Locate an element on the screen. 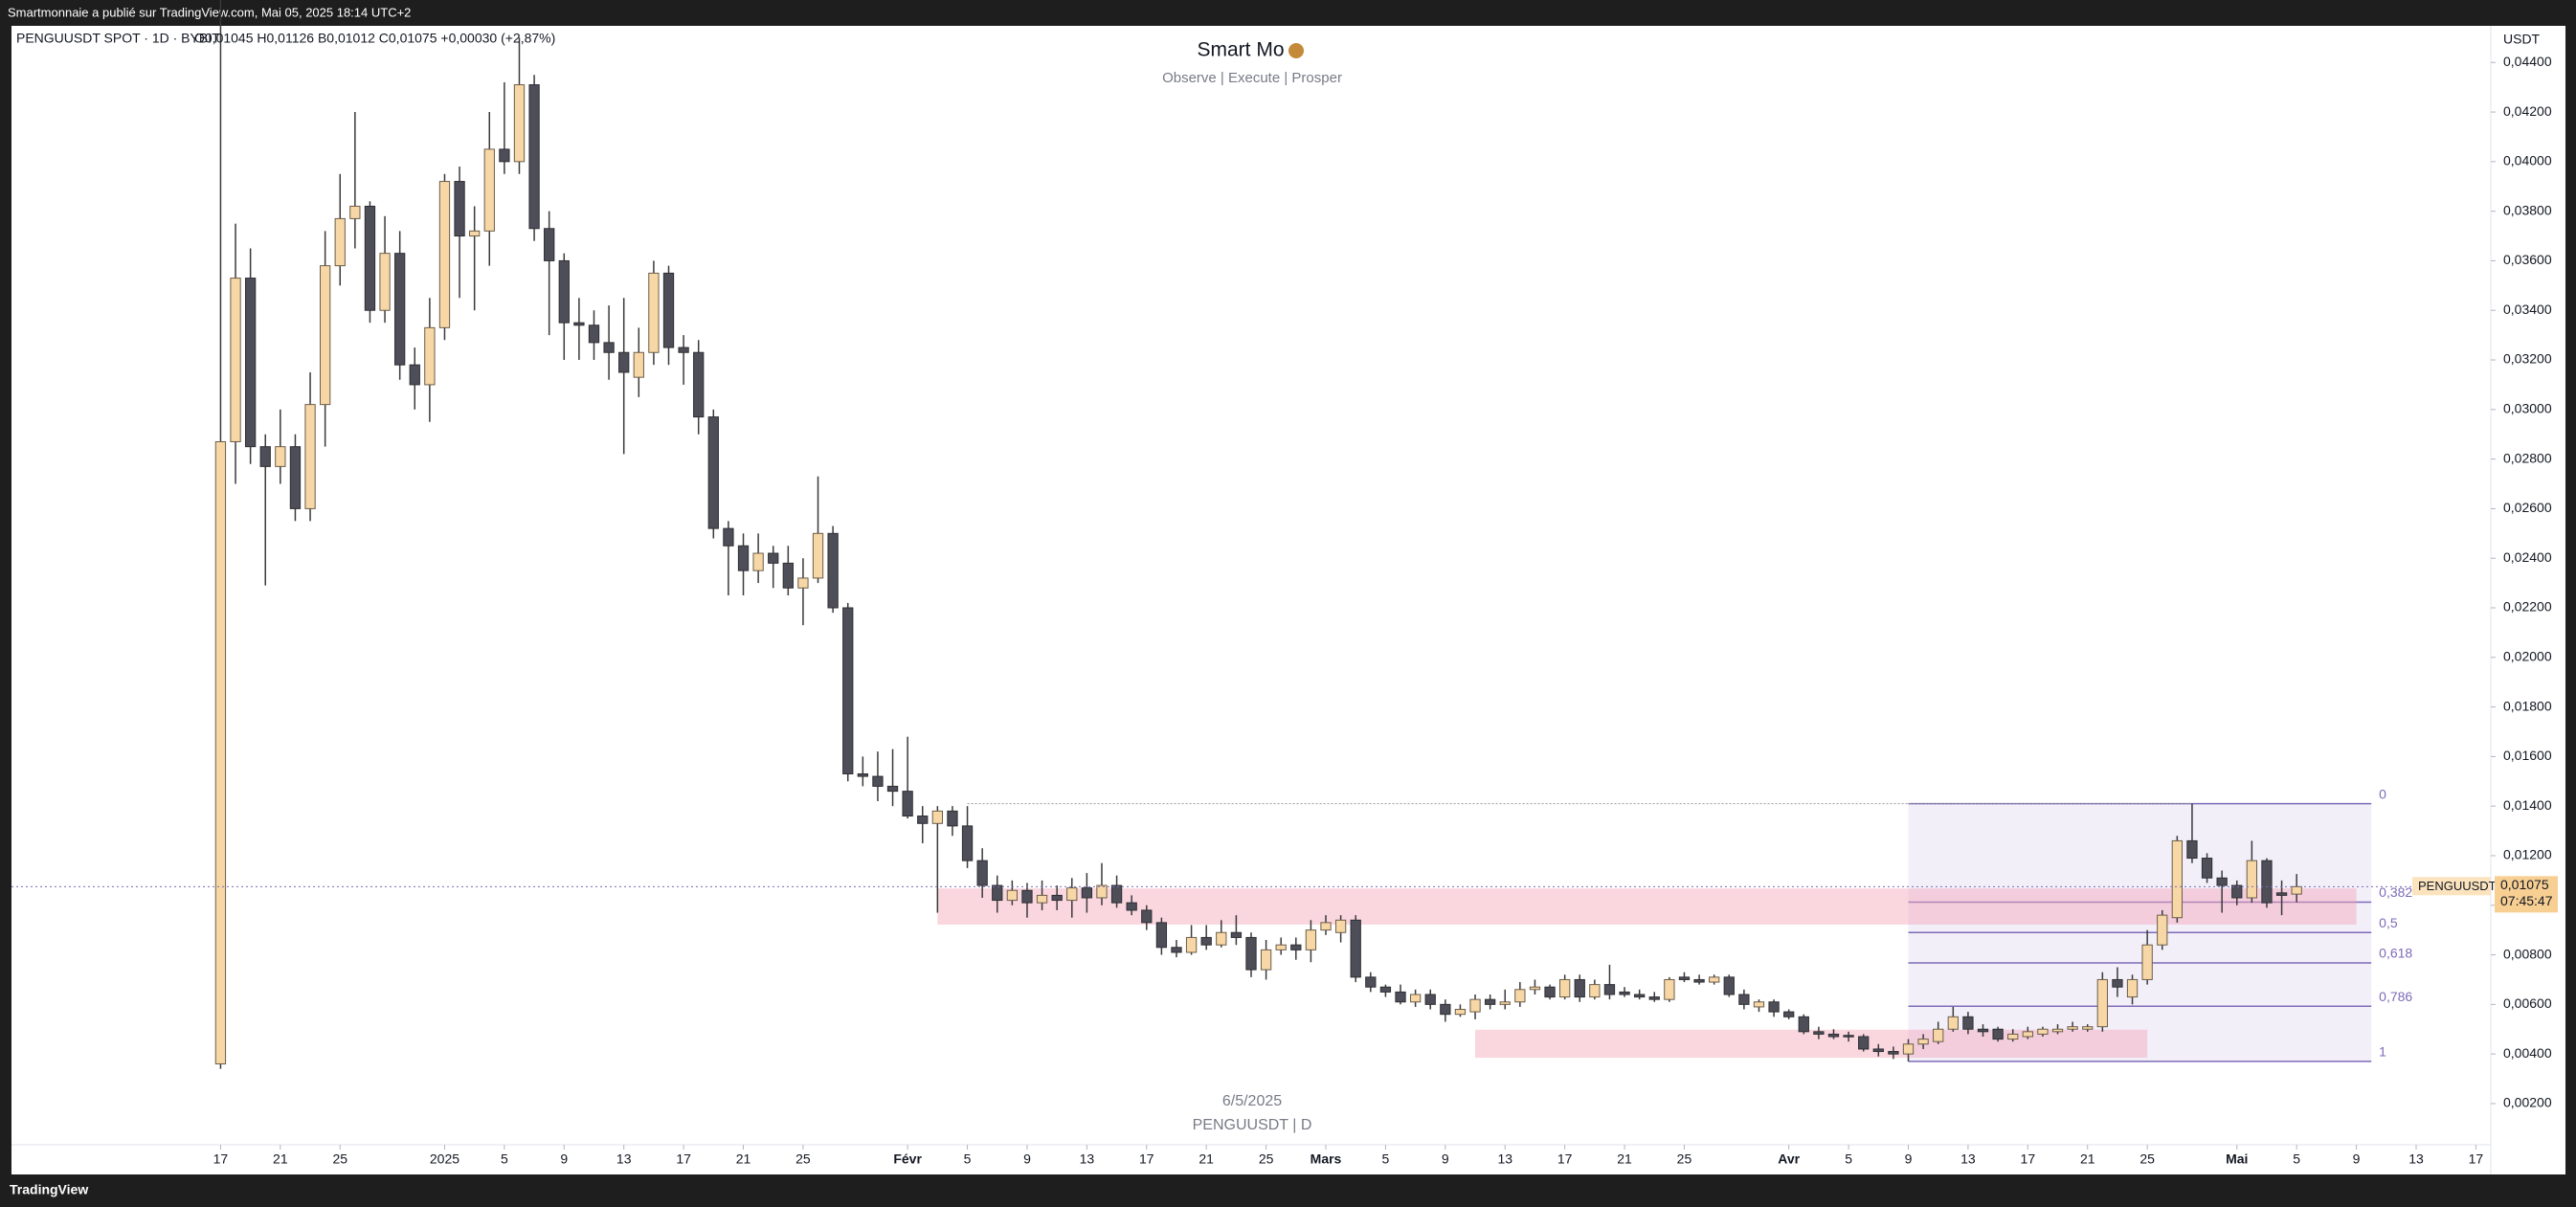 Image resolution: width=2576 pixels, height=1207 pixels. title-icon is located at coordinates (1296, 50).